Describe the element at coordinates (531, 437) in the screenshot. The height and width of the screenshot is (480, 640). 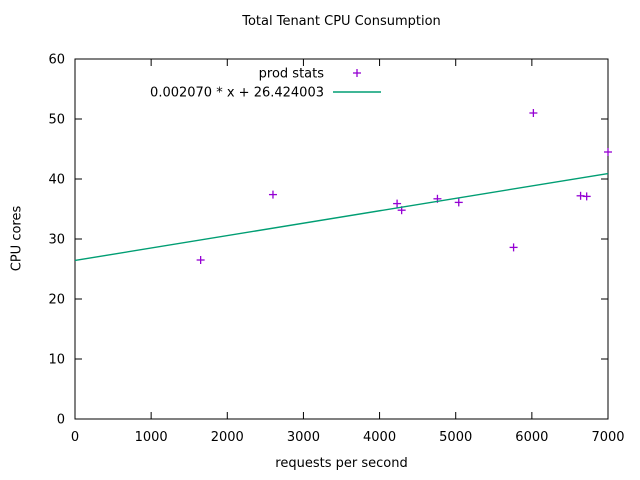
I see `x-tick-label: 6000` at that location.